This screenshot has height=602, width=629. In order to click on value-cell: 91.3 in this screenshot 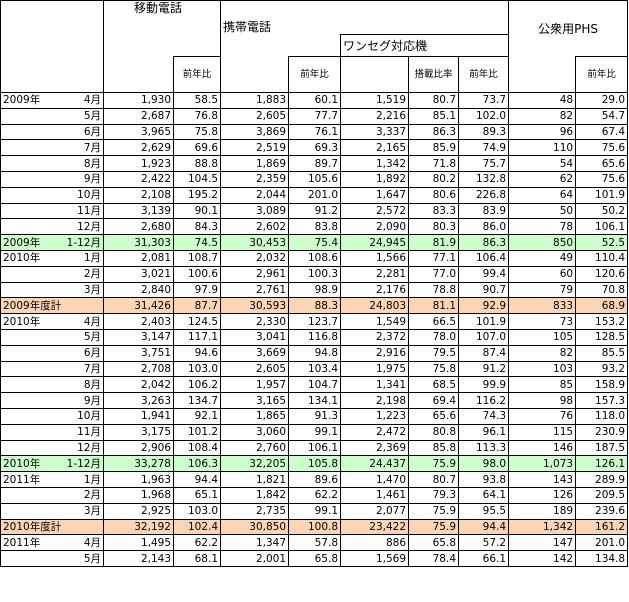, I will do `click(315, 416)`.